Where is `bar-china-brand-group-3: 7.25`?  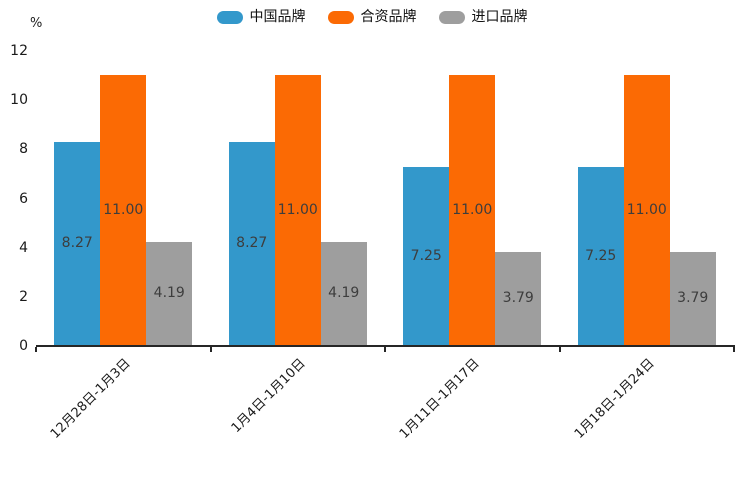 bar-china-brand-group-3: 7.25 is located at coordinates (600, 255).